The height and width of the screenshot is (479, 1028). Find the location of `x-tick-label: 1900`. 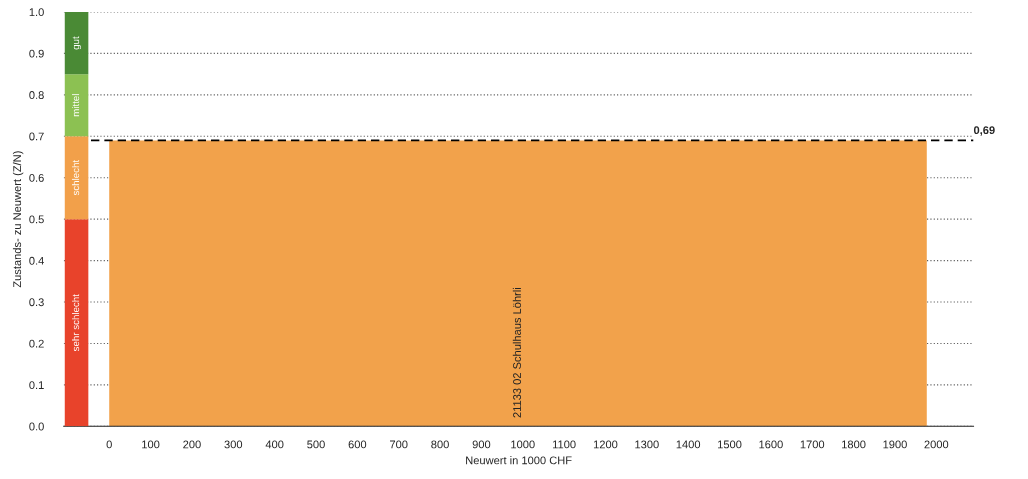

x-tick-label: 1900 is located at coordinates (895, 444).